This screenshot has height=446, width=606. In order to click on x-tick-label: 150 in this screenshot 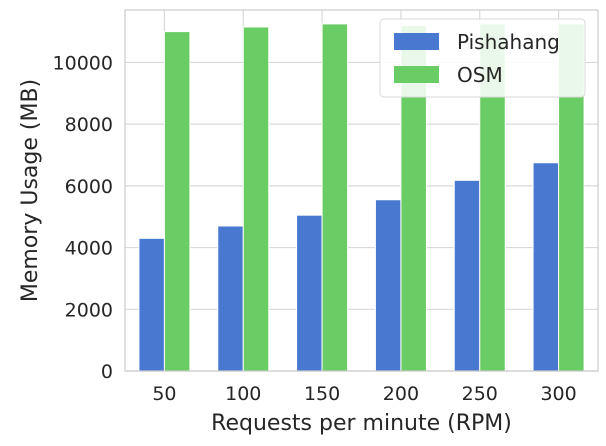, I will do `click(322, 394)`.